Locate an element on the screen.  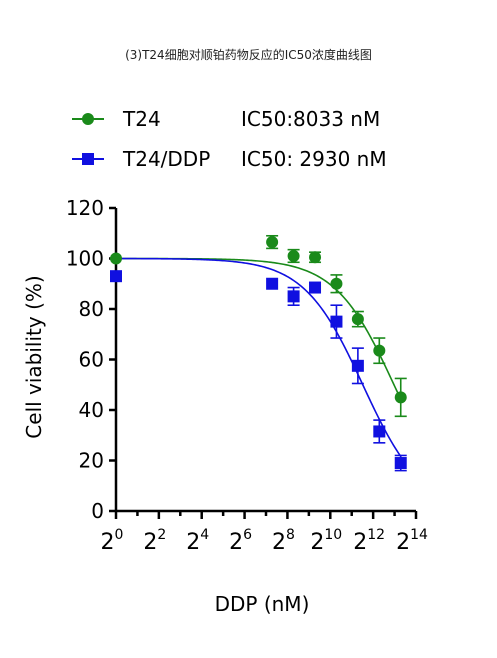
figure-caption: (3)T24细胞对顺铂药物反应的IC50浓度曲线图 is located at coordinates (248, 55).